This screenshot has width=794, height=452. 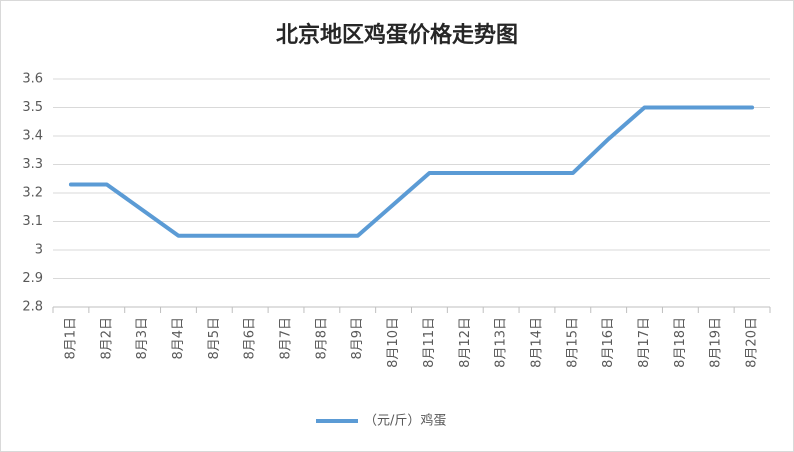 What do you see at coordinates (644, 342) in the screenshot?
I see `x-tick-label: 8月17日` at bounding box center [644, 342].